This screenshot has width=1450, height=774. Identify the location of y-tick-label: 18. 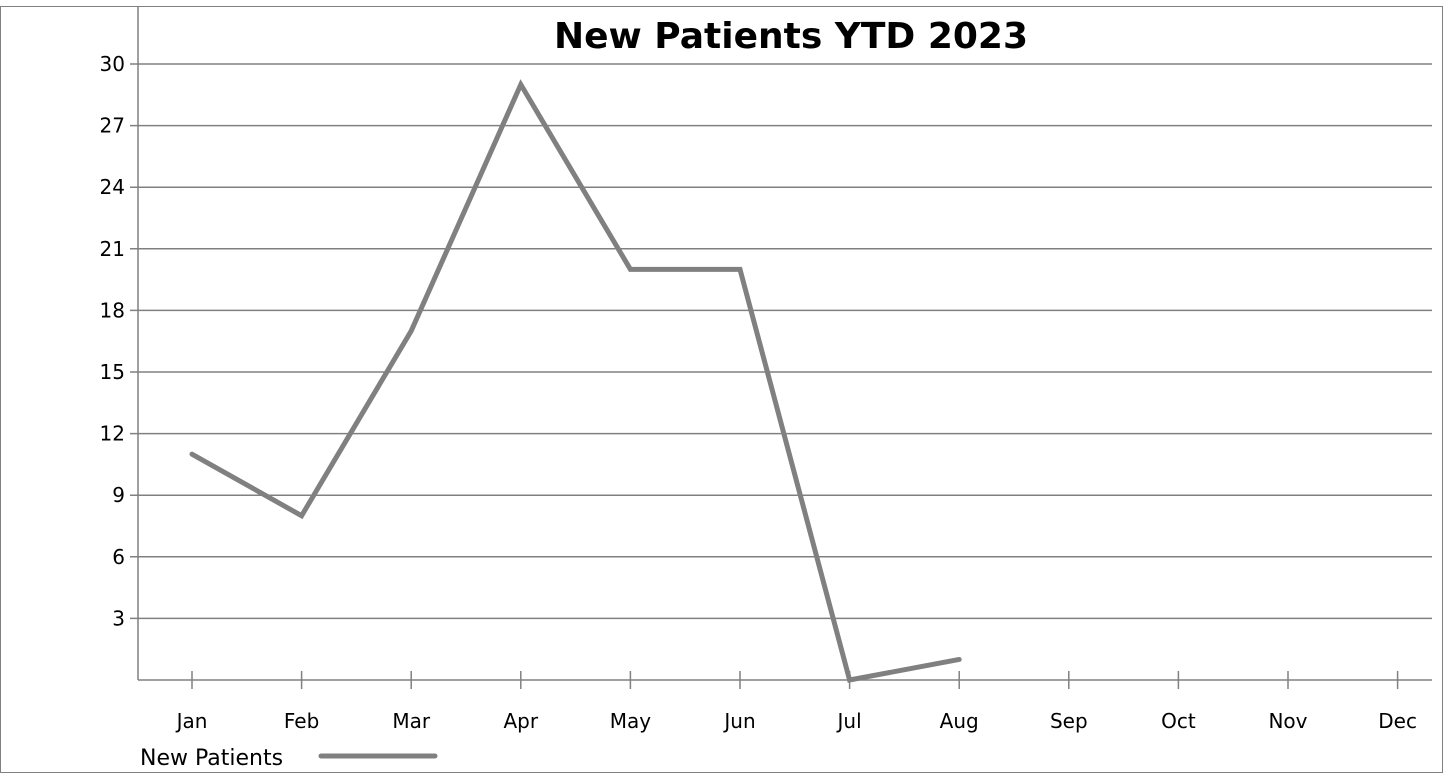
(112, 310).